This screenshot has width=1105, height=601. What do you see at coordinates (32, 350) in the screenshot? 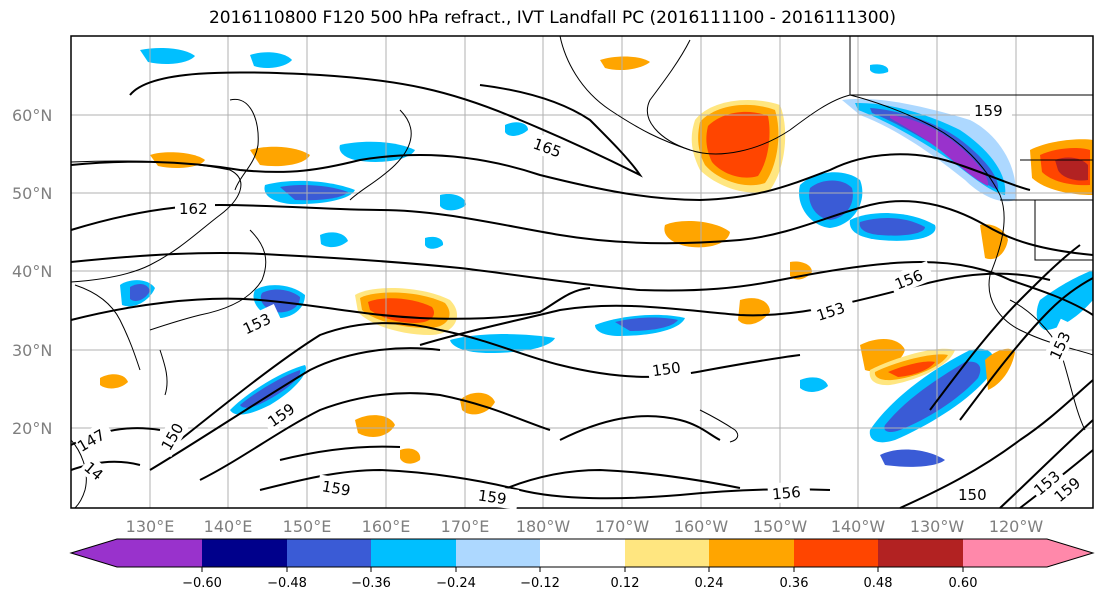
I see `lat-label: 30°N` at bounding box center [32, 350].